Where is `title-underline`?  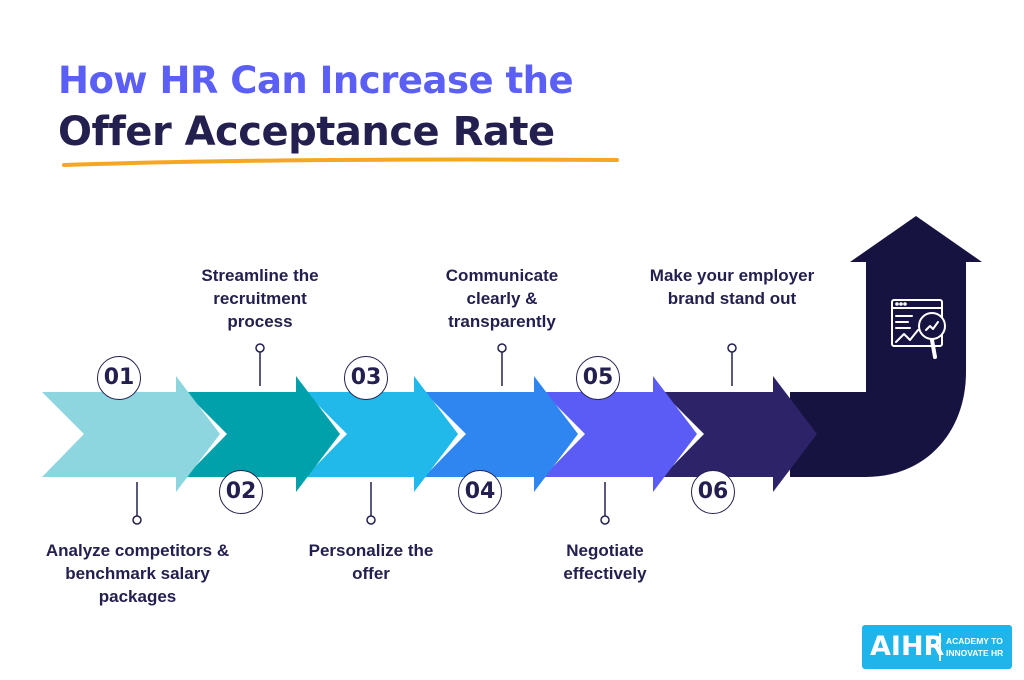
title-underline is located at coordinates (340, 162).